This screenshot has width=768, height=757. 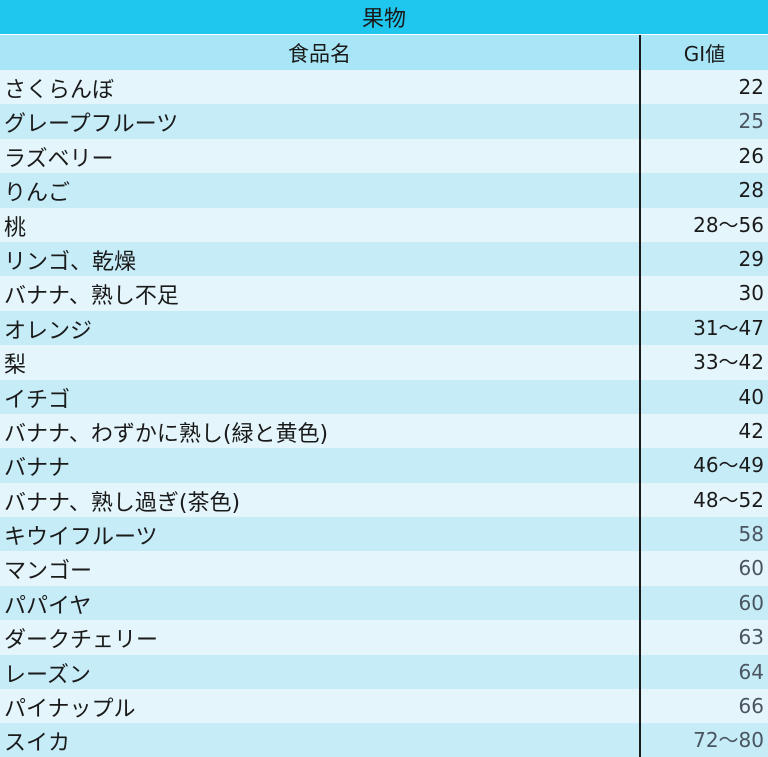 I want to click on header-gi-value: GI値, so click(x=704, y=54).